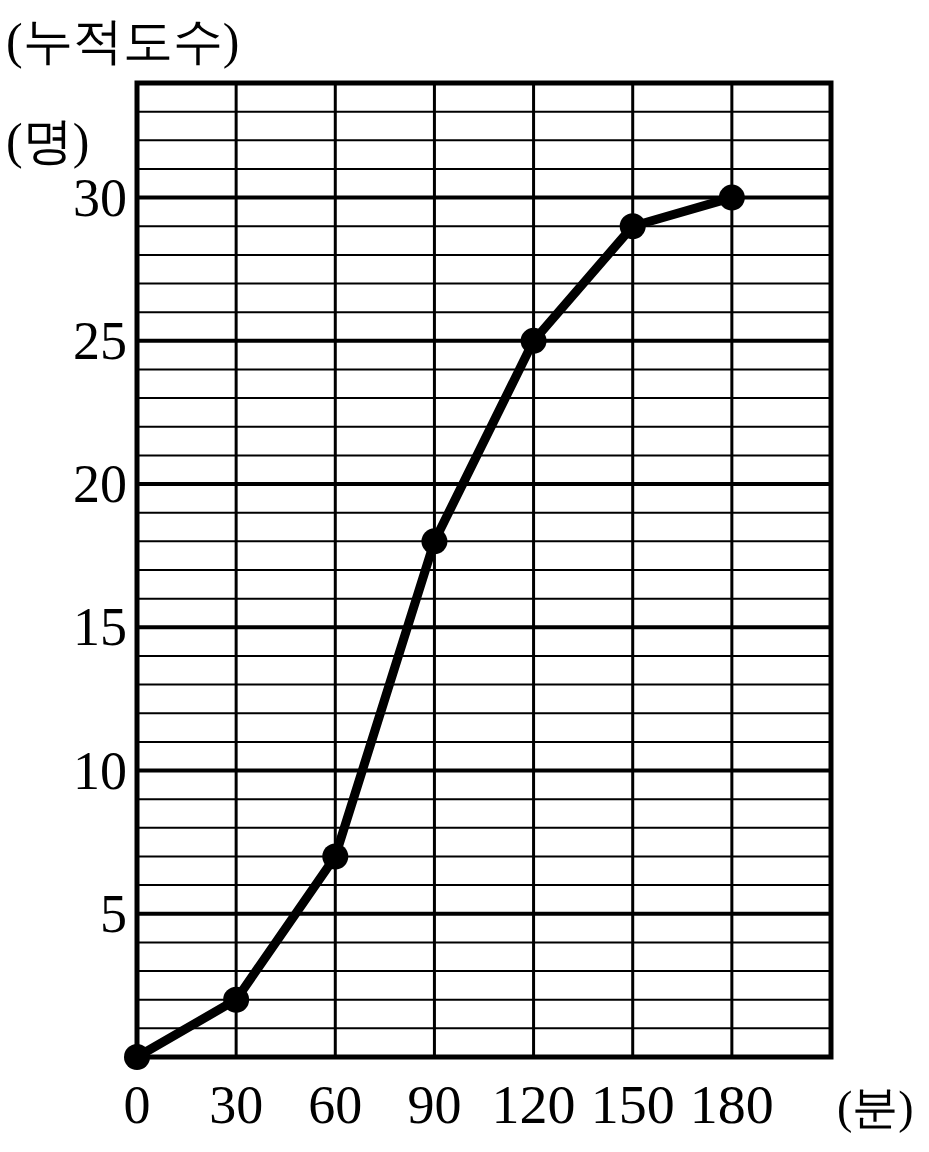 The image size is (929, 1152). What do you see at coordinates (335, 1105) in the screenshot?
I see `x-tick-label: 60` at bounding box center [335, 1105].